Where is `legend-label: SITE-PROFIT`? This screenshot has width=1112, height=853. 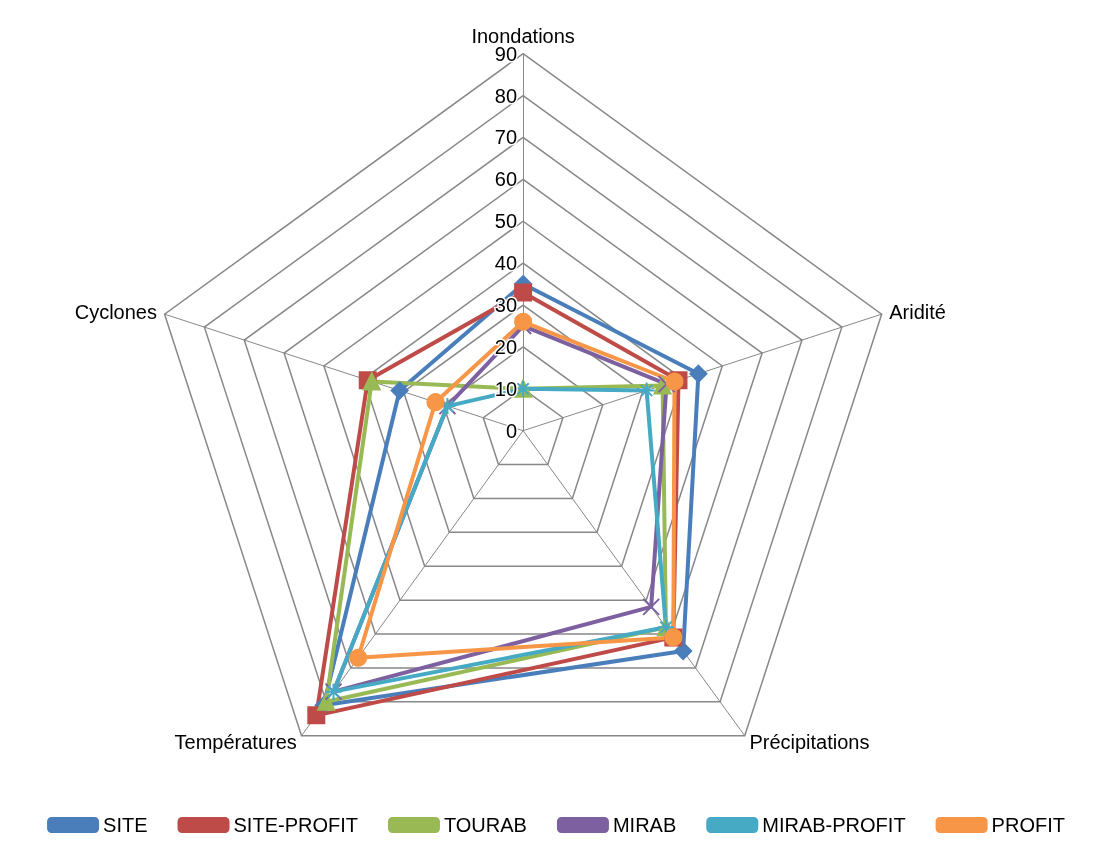 legend-label: SITE-PROFIT is located at coordinates (295, 825).